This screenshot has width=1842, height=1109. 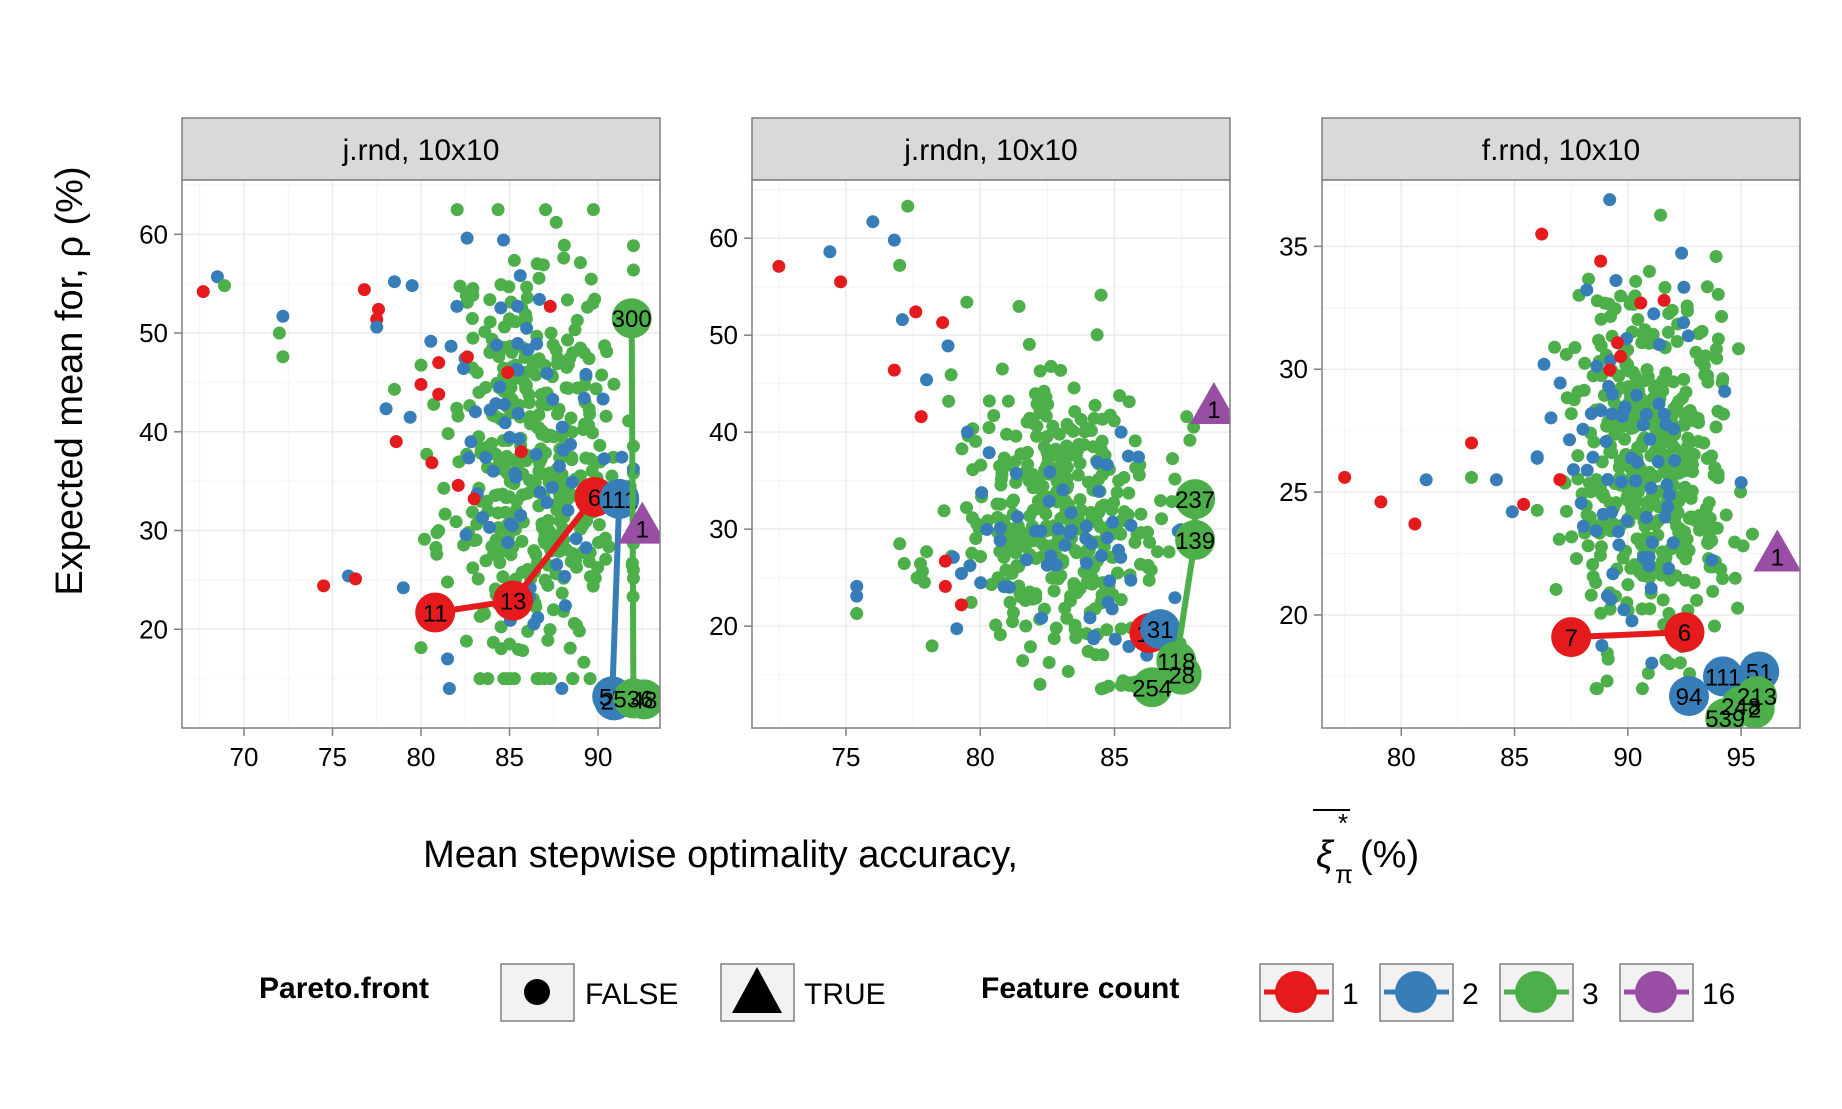 What do you see at coordinates (1296, 992) in the screenshot?
I see `legend-dot-fc1` at bounding box center [1296, 992].